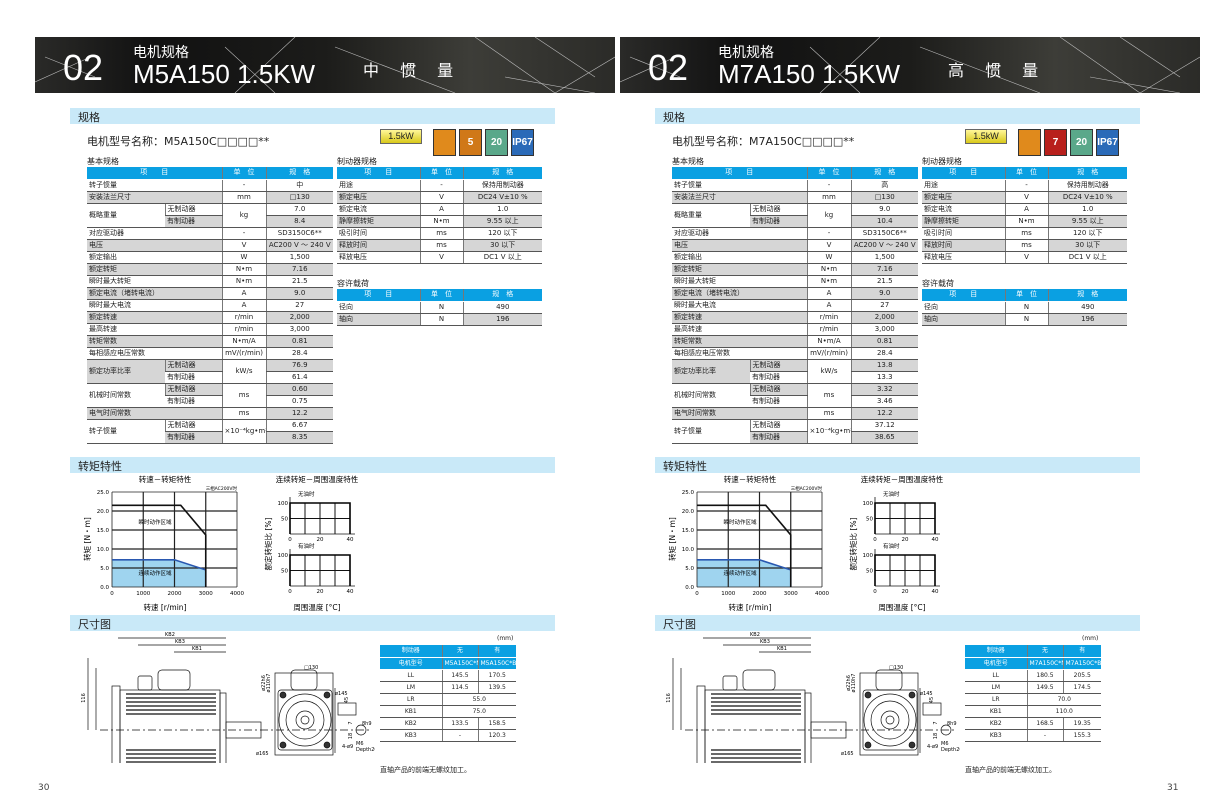 Image resolution: width=1205 pixels, height=793 pixels. I want to click on sub-item-cell: 有制动器, so click(193, 377).